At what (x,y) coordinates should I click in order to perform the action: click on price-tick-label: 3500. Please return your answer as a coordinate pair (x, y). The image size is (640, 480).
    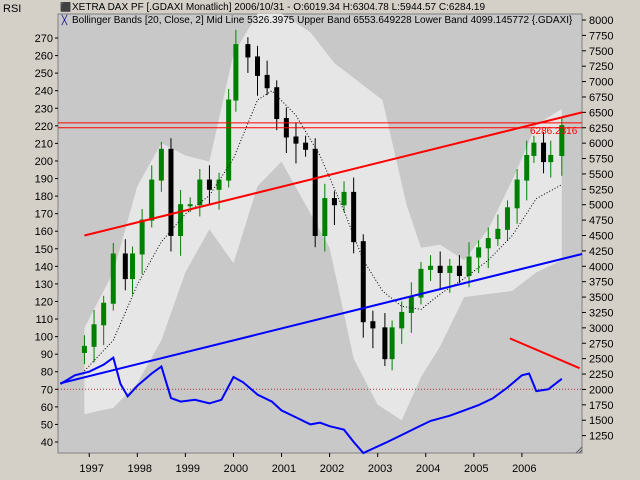
    Looking at the image, I should click on (601, 298).